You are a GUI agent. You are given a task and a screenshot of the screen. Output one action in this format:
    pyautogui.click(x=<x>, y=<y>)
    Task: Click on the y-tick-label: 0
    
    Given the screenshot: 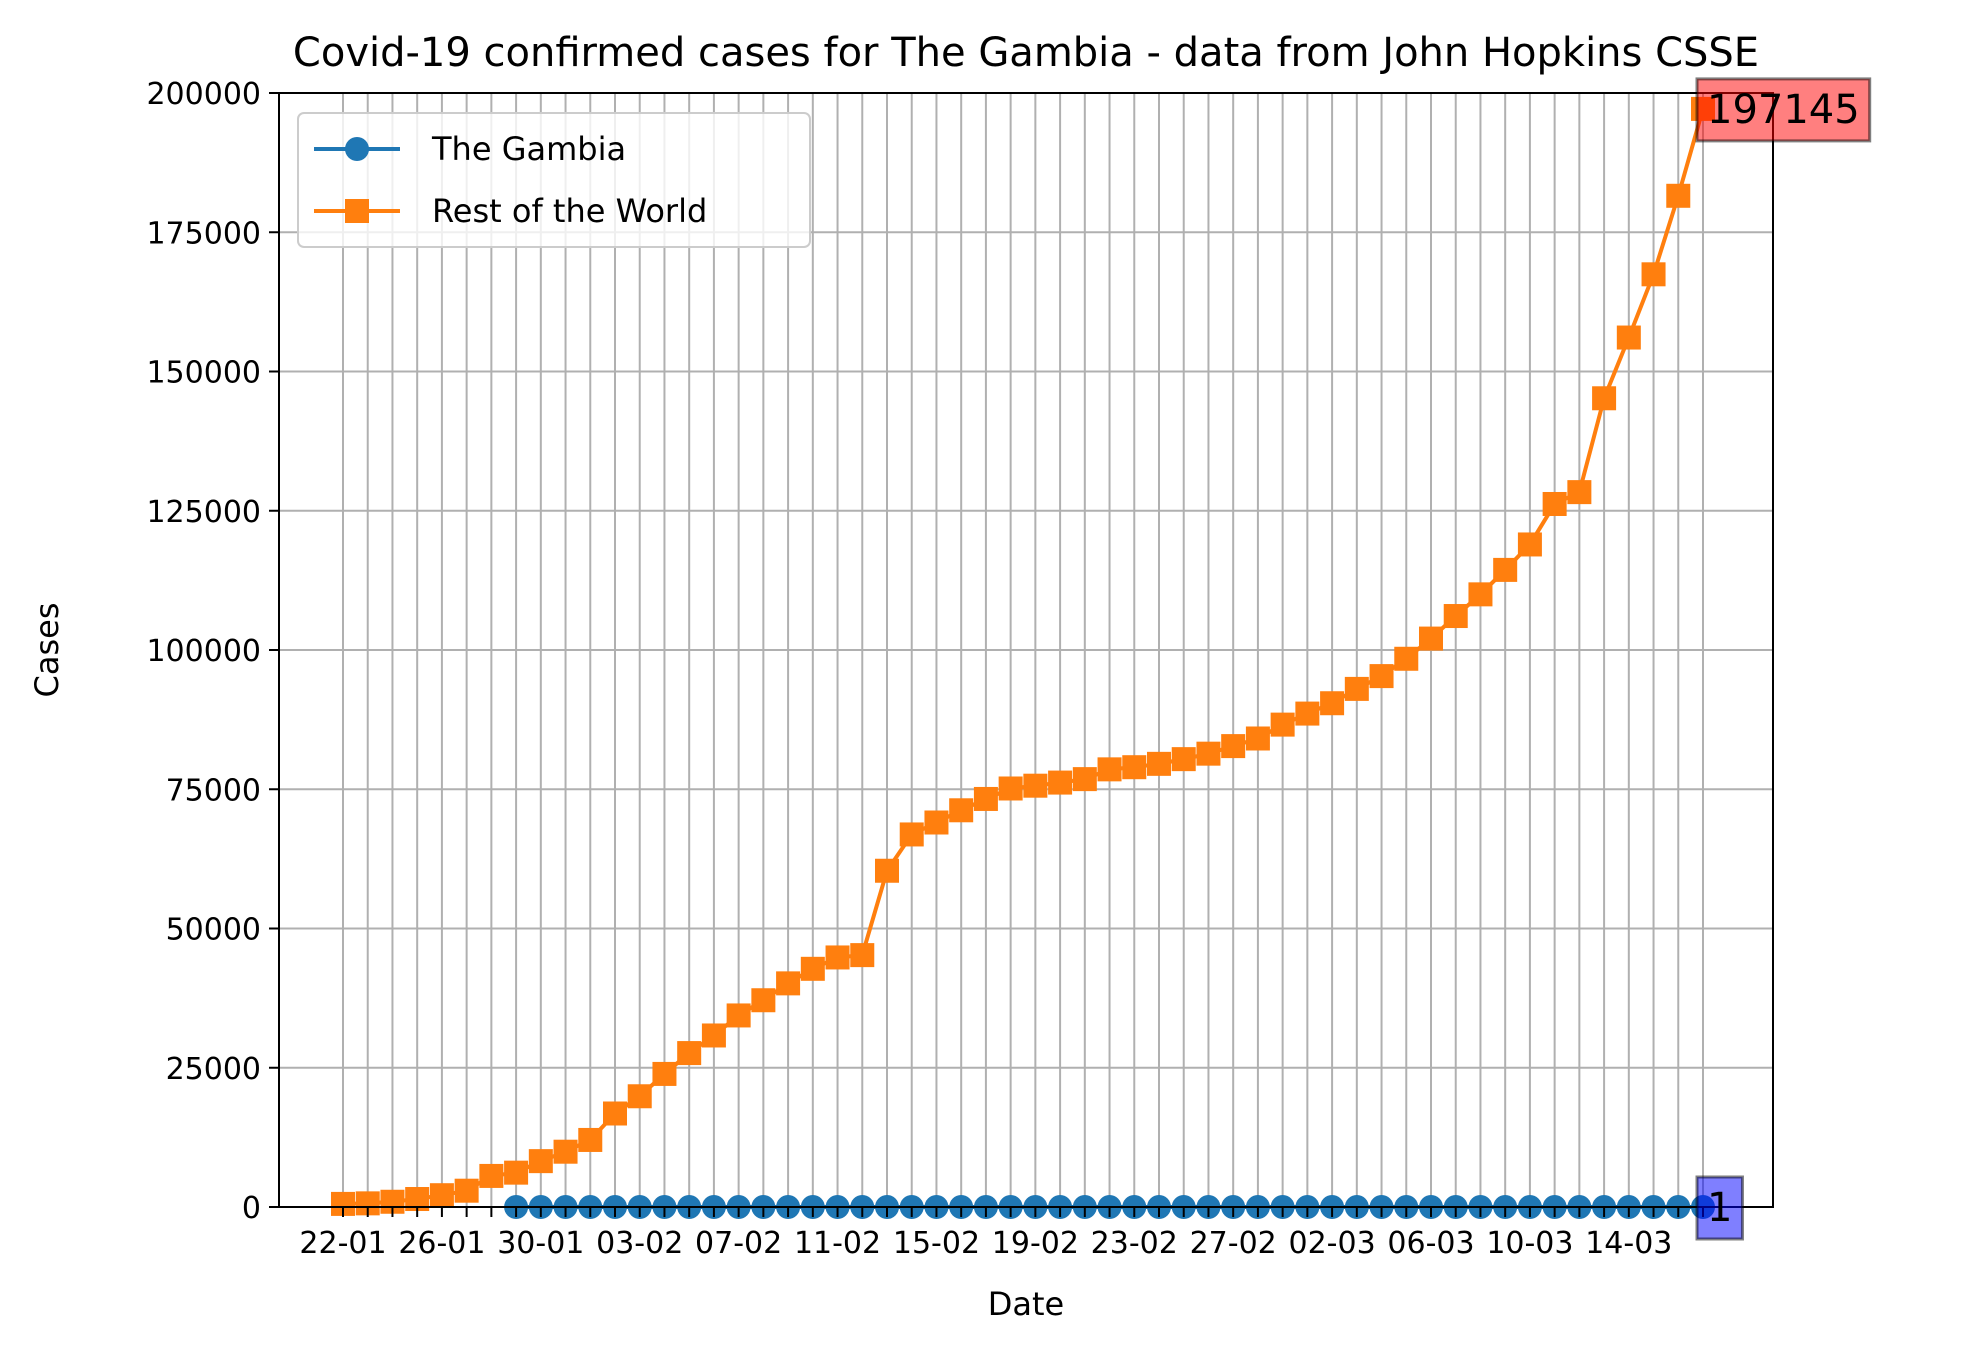 What is the action you would take?
    pyautogui.click(x=251, y=1208)
    